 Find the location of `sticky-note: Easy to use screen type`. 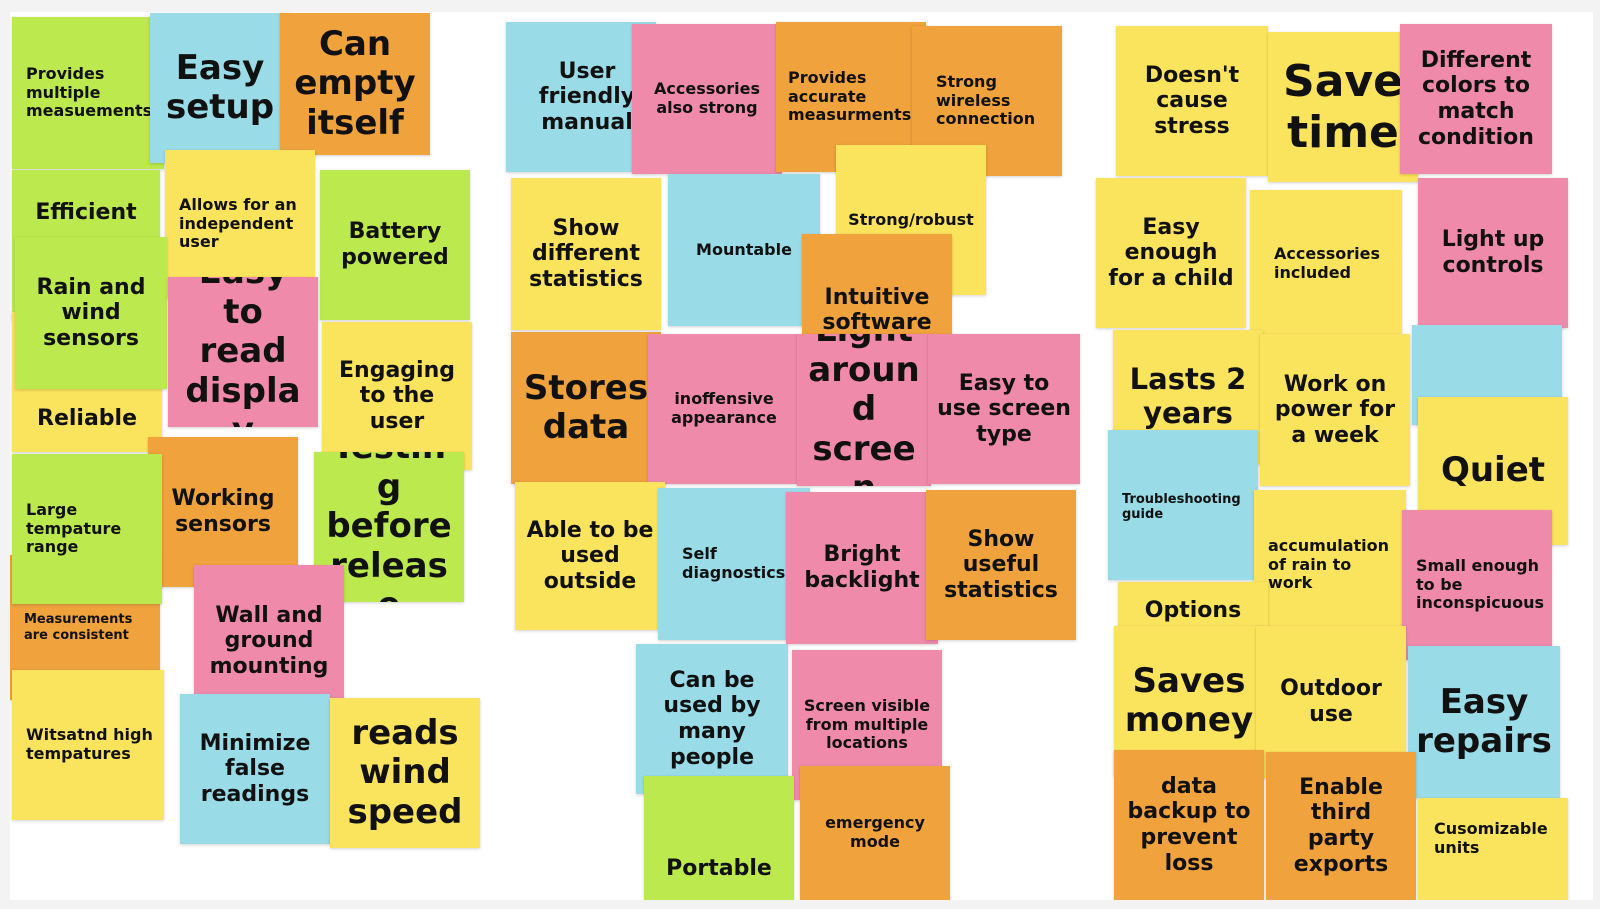

sticky-note: Easy to use screen type is located at coordinates (1004, 409).